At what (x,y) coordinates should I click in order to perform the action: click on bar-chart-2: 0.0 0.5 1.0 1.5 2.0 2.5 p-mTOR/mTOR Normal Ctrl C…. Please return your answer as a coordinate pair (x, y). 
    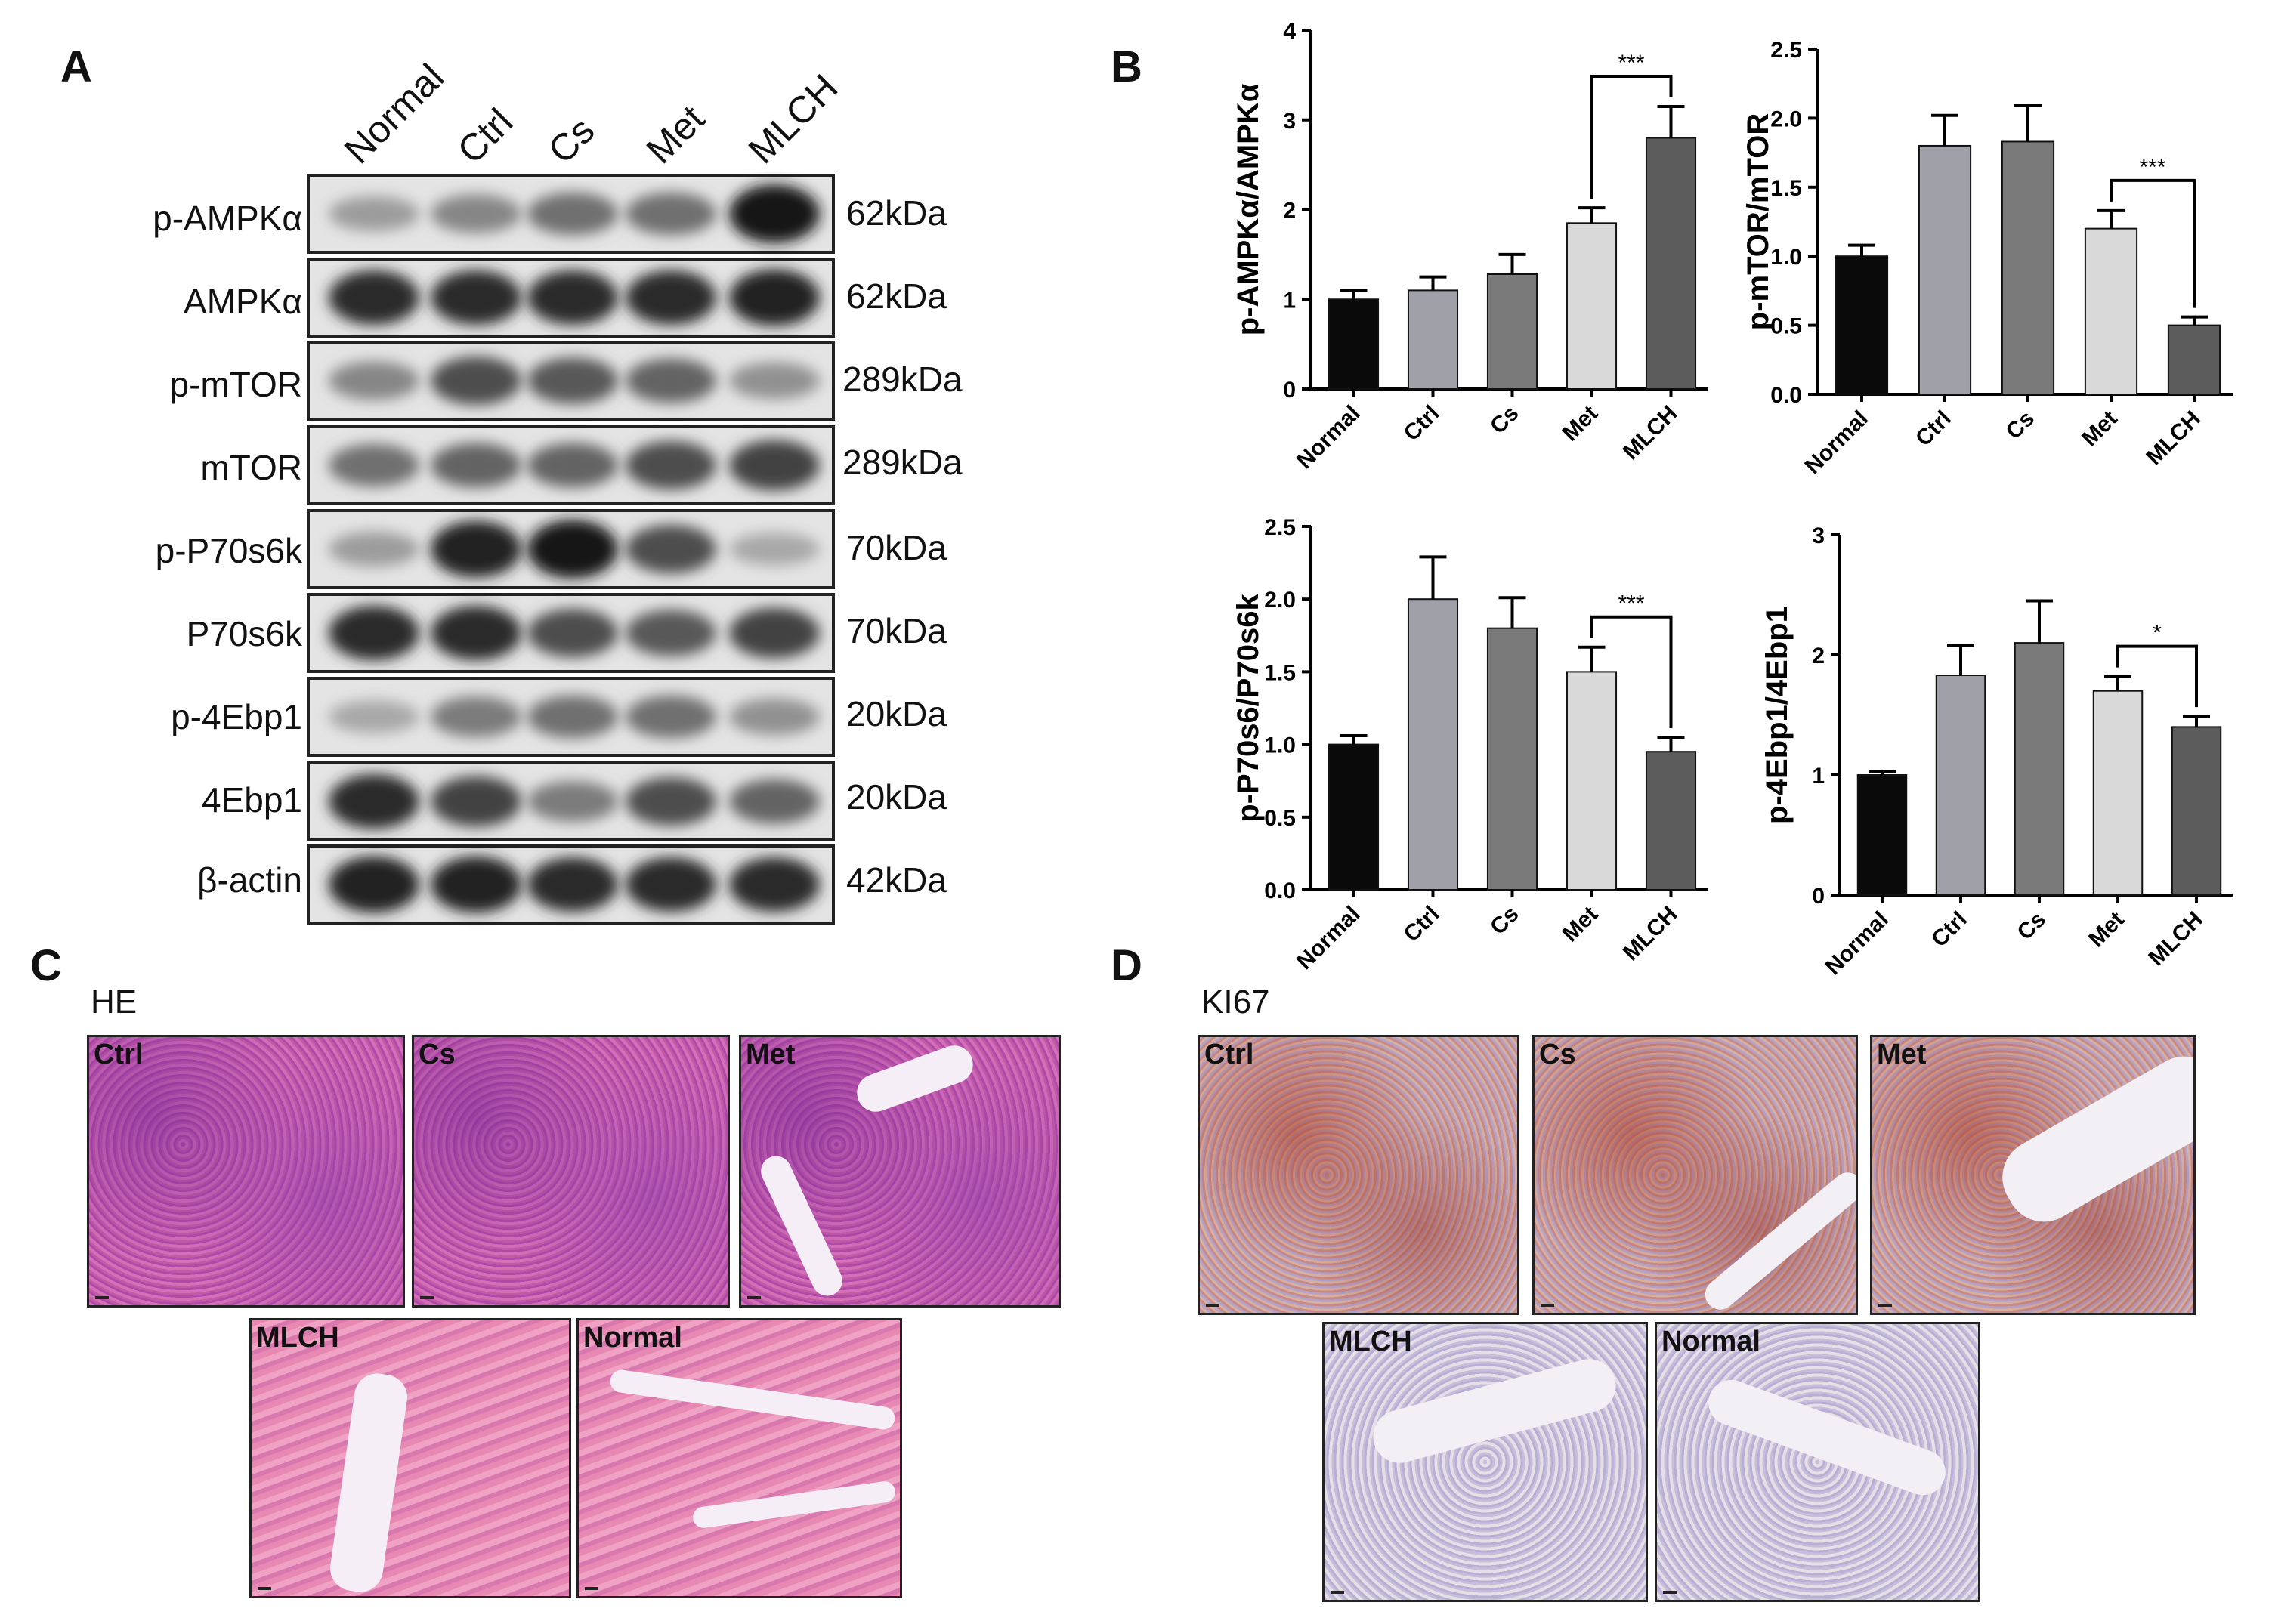
    Looking at the image, I should click on (1987, 258).